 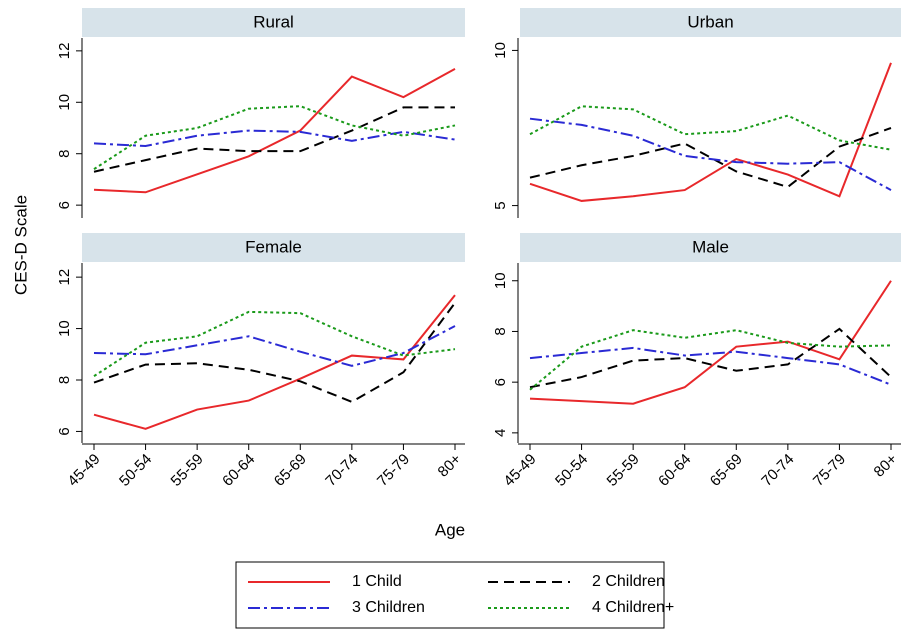 What do you see at coordinates (450, 595) in the screenshot?
I see `legend-box` at bounding box center [450, 595].